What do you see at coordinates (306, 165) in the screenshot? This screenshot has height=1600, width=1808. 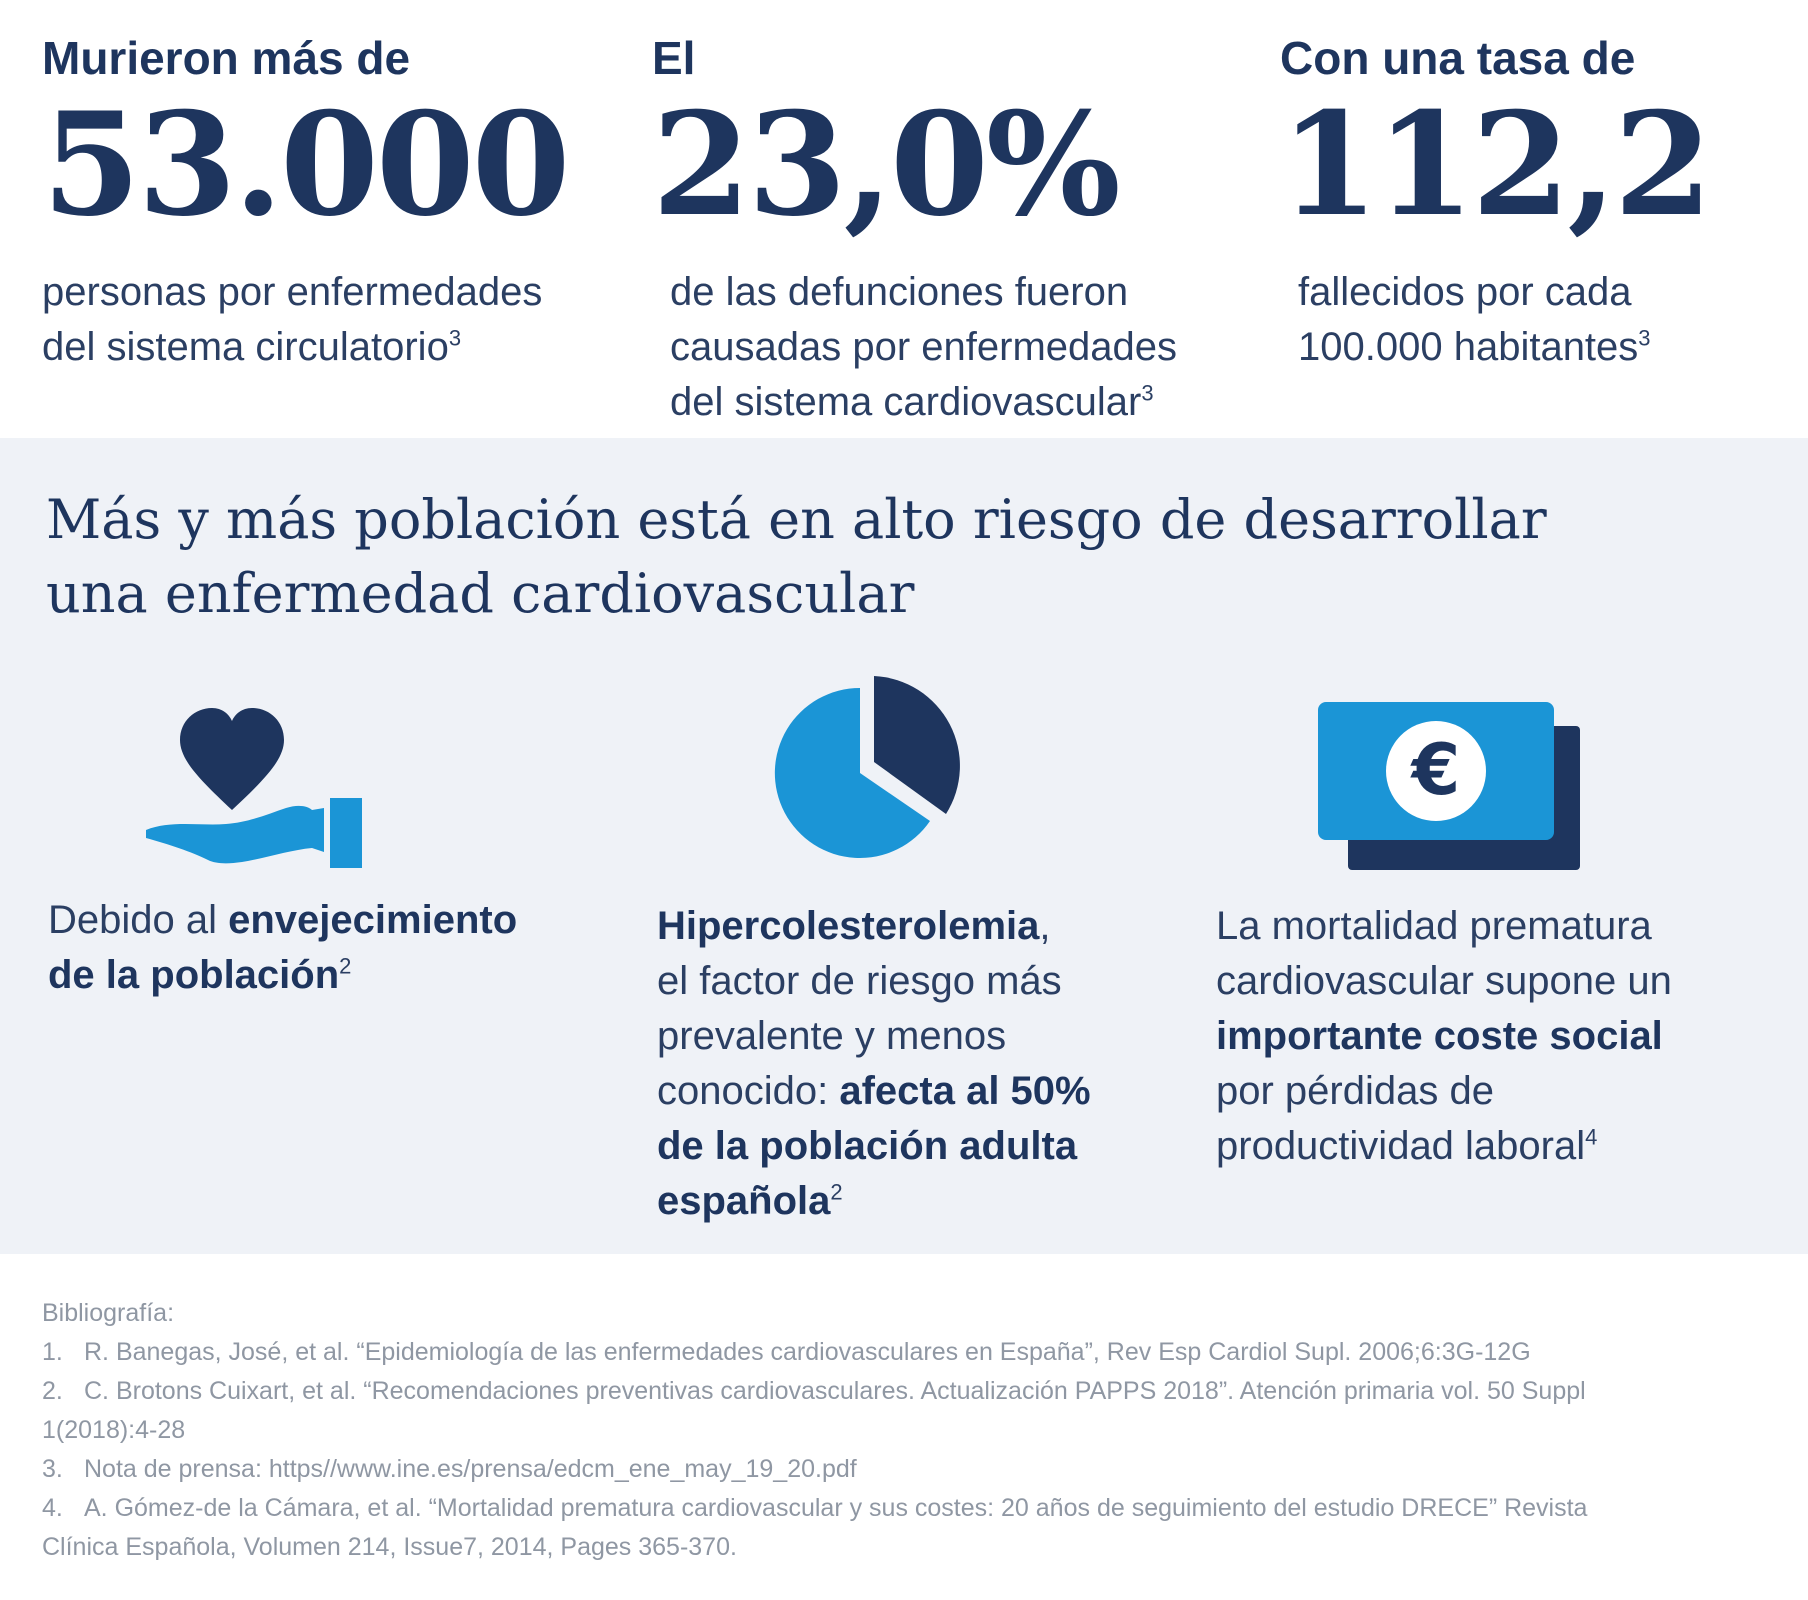 I see `stat-value: 53.000` at bounding box center [306, 165].